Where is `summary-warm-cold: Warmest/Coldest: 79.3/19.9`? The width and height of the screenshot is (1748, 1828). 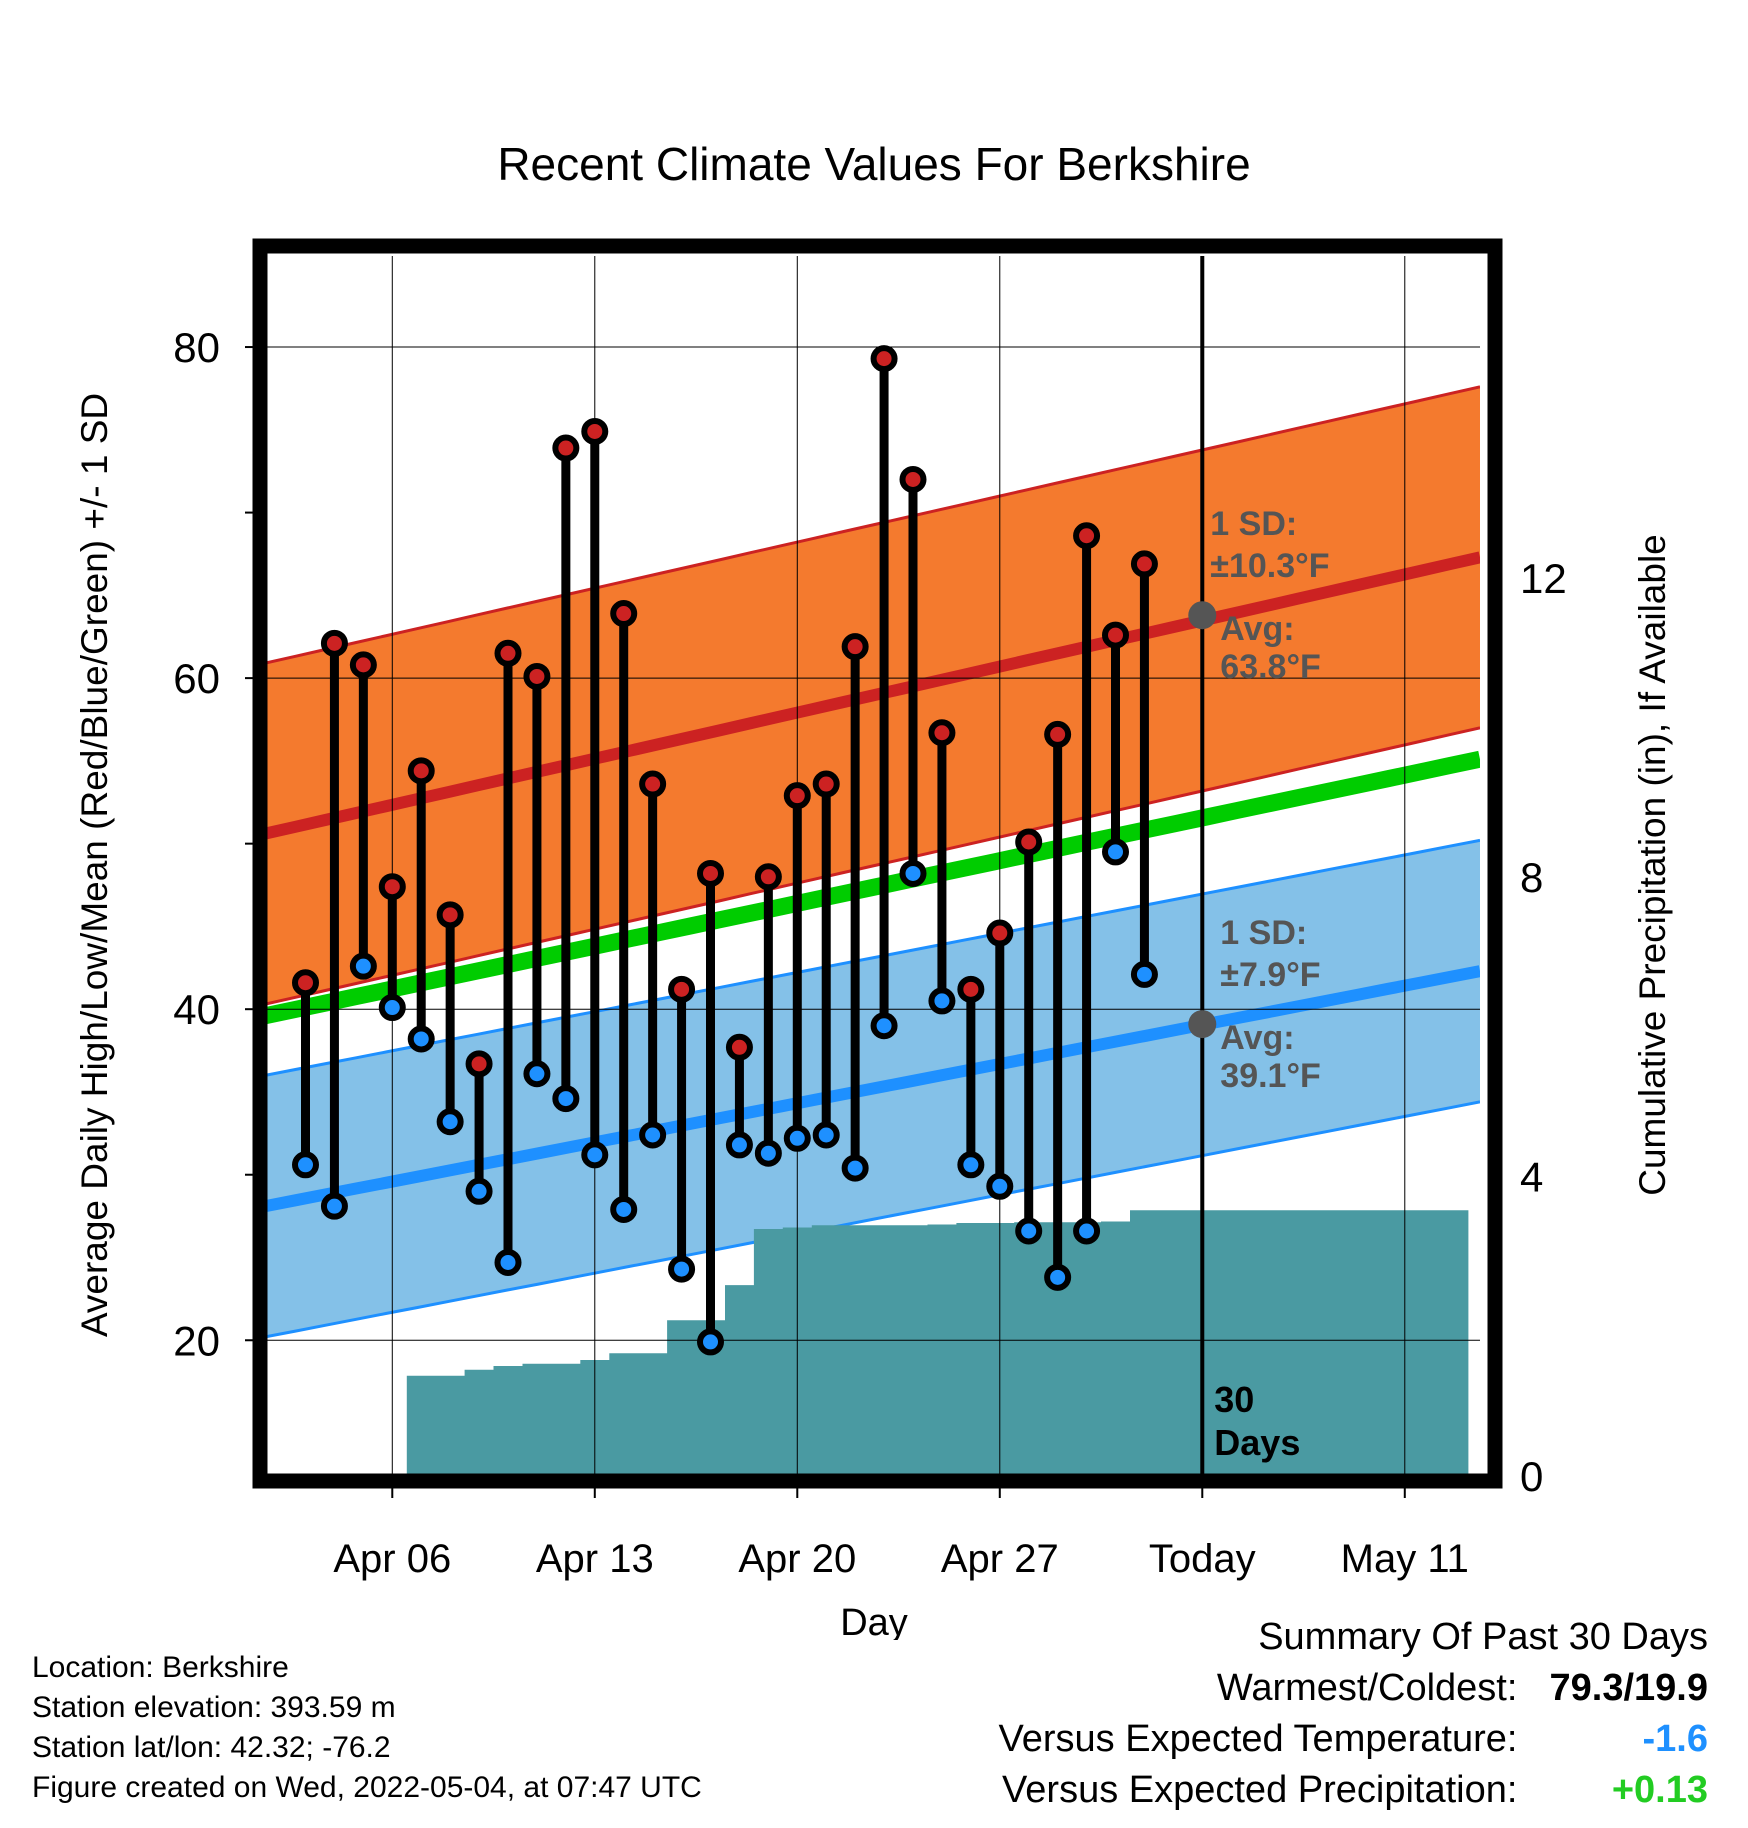
summary-warm-cold: Warmest/Coldest: 79.3/19.9 is located at coordinates (1353, 1688).